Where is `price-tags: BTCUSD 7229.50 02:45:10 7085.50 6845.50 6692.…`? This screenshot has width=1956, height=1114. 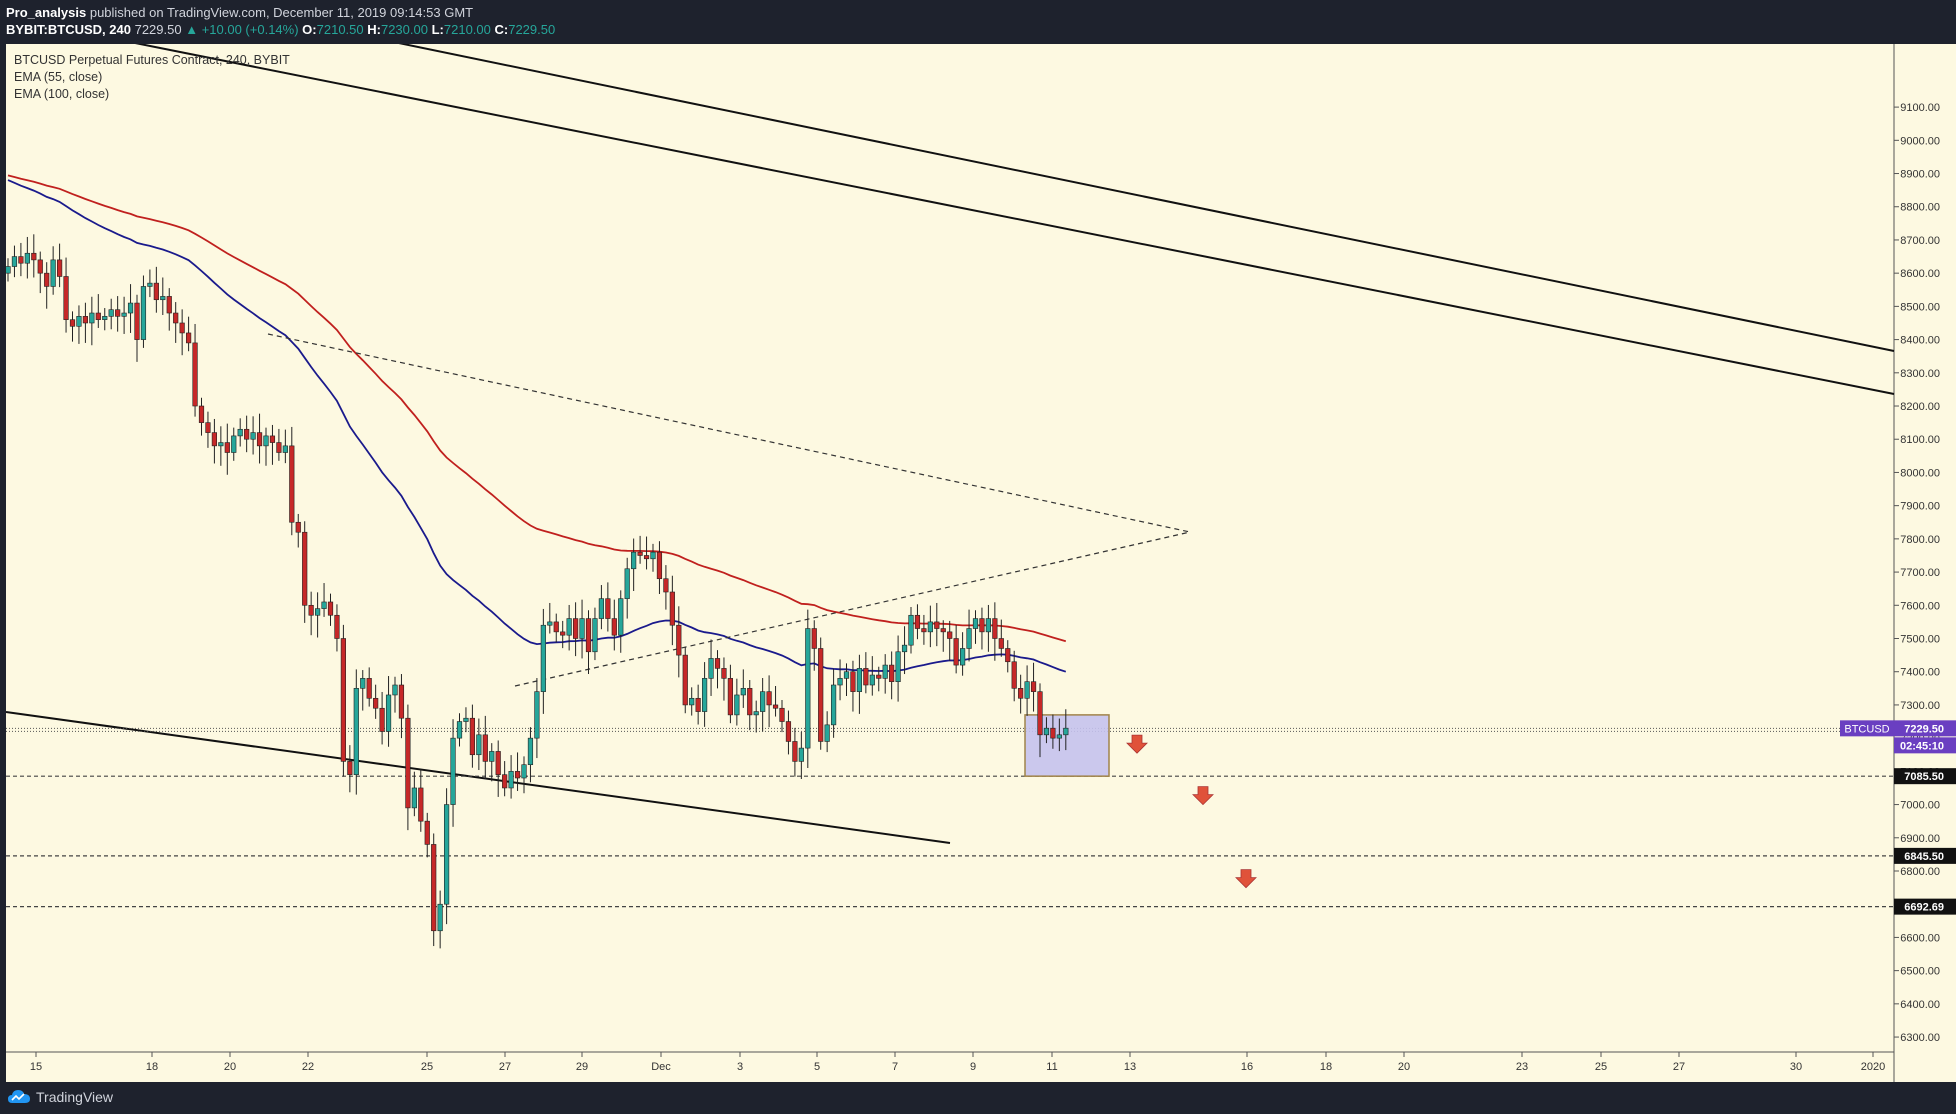
price-tags: BTCUSD 7229.50 02:45:10 7085.50 6845.50 6692.… is located at coordinates (1898, 817).